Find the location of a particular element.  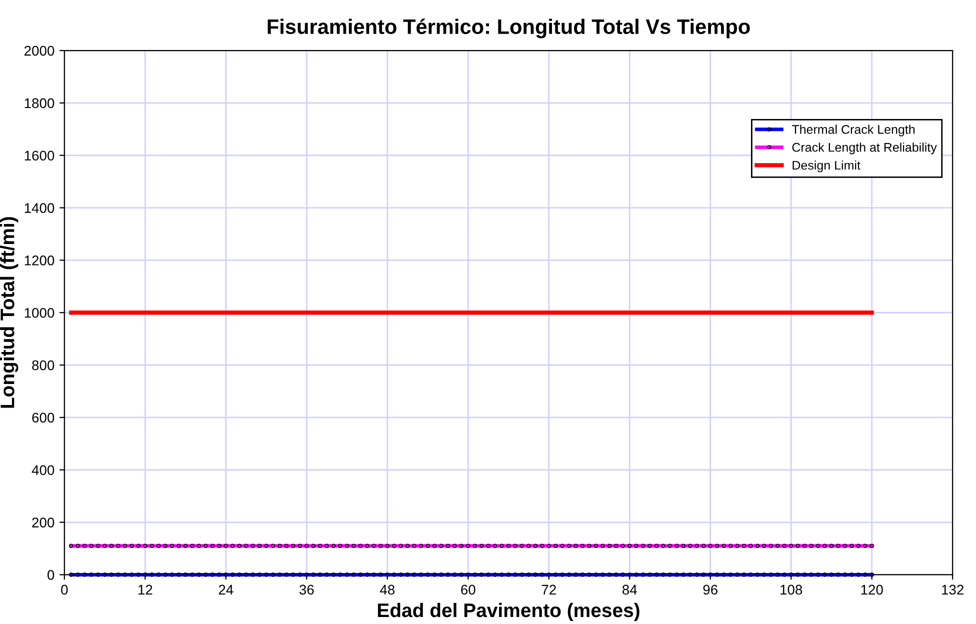

y-tick-label: 800 is located at coordinates (43, 365).